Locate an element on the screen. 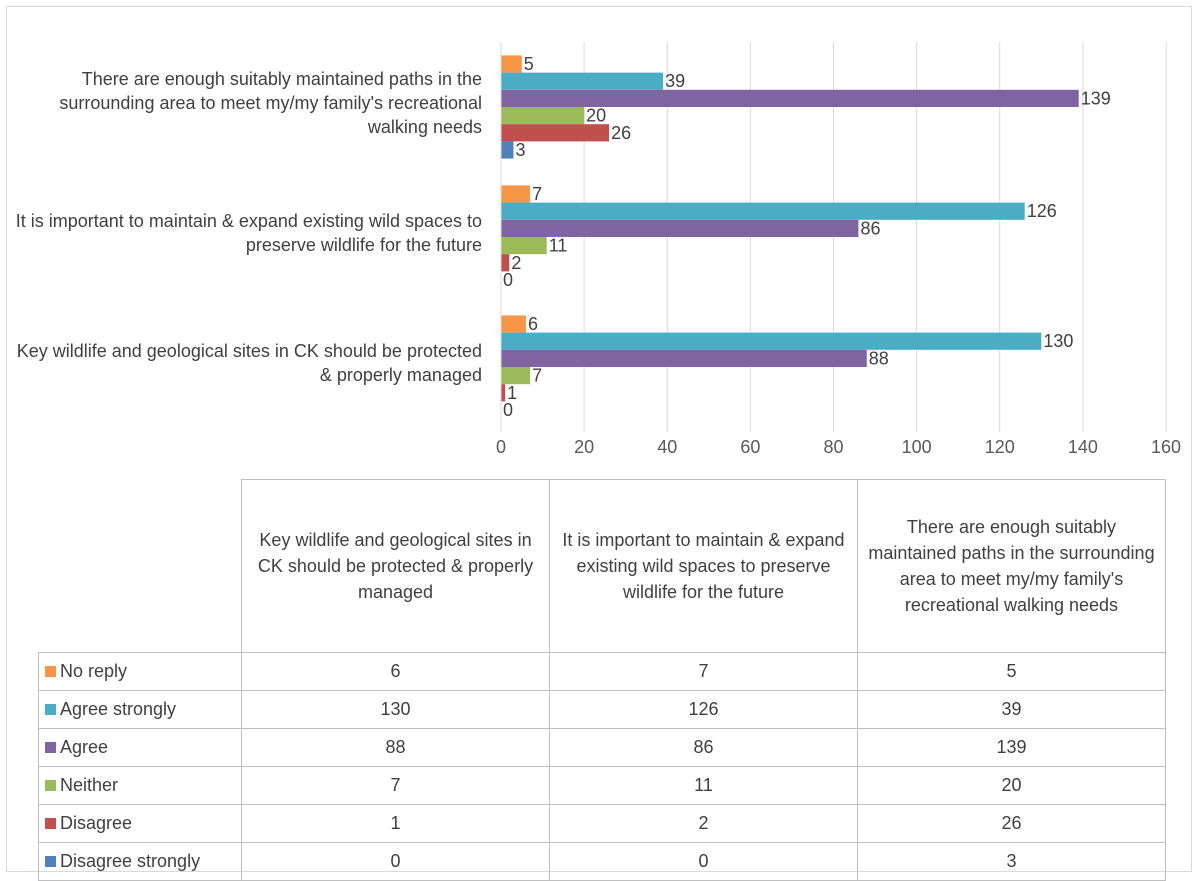 This screenshot has height=881, width=1200. table-row: No reply 6 7 5 is located at coordinates (602, 671).